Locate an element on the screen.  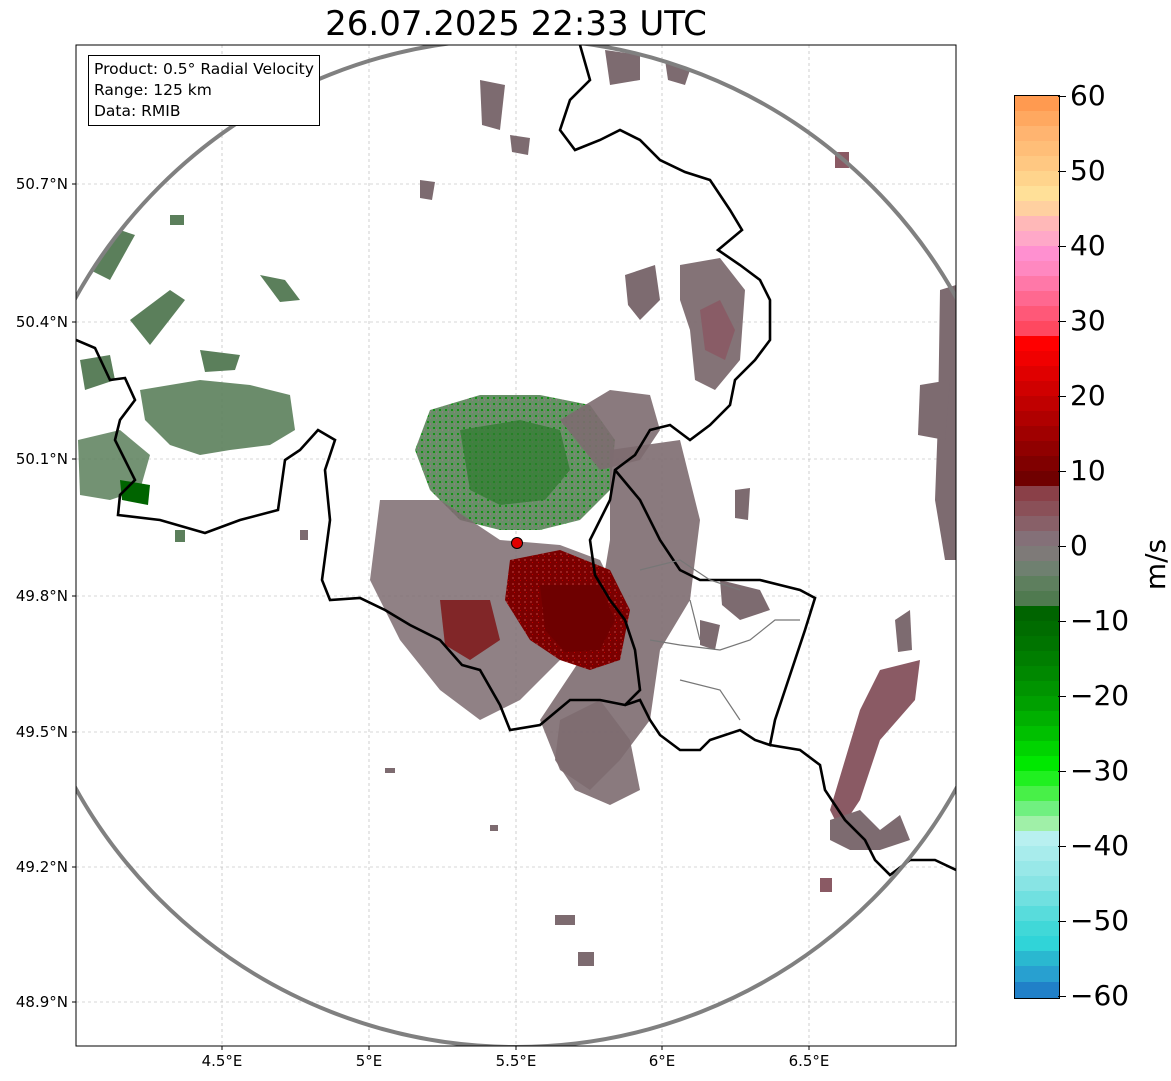
radar-site-marker is located at coordinates (517, 543).